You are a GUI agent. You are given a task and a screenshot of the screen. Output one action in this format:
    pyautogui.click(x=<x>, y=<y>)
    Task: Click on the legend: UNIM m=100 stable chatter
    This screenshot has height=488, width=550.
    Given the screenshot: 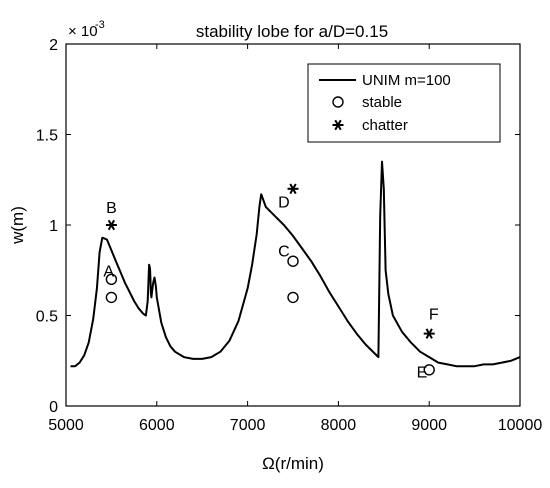 What is the action you would take?
    pyautogui.click(x=404, y=103)
    